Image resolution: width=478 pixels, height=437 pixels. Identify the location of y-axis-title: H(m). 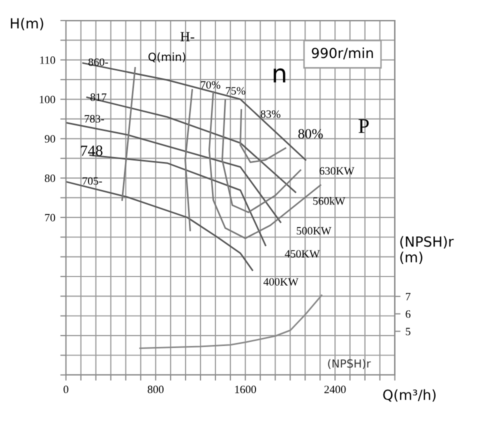
(27, 24).